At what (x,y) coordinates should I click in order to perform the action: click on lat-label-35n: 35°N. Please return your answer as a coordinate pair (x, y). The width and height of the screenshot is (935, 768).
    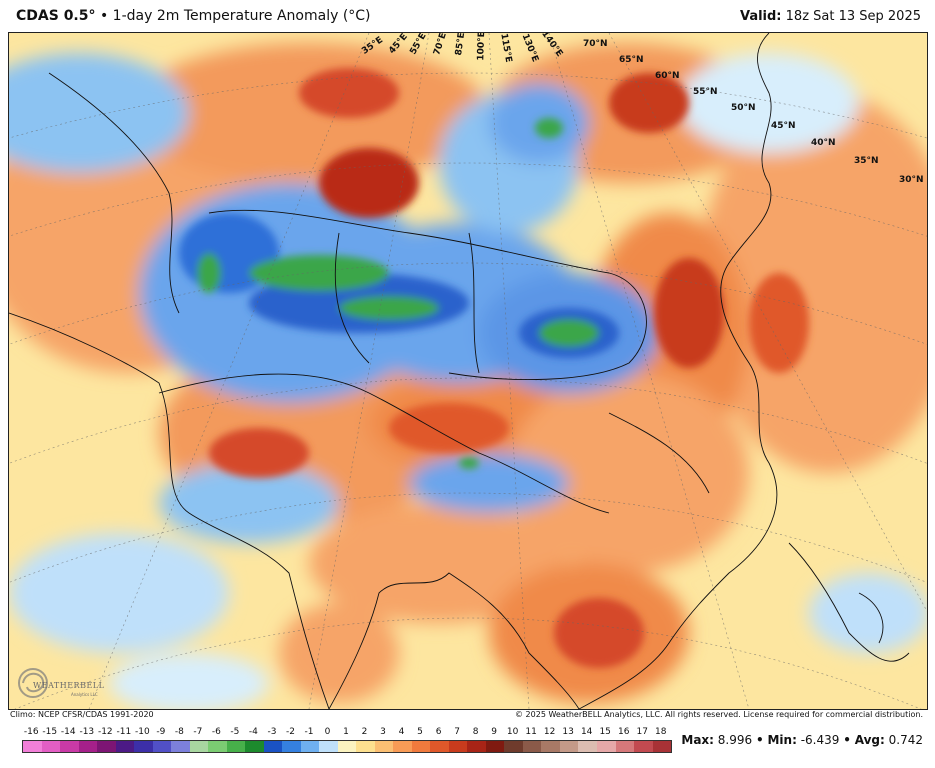
    Looking at the image, I should click on (866, 161).